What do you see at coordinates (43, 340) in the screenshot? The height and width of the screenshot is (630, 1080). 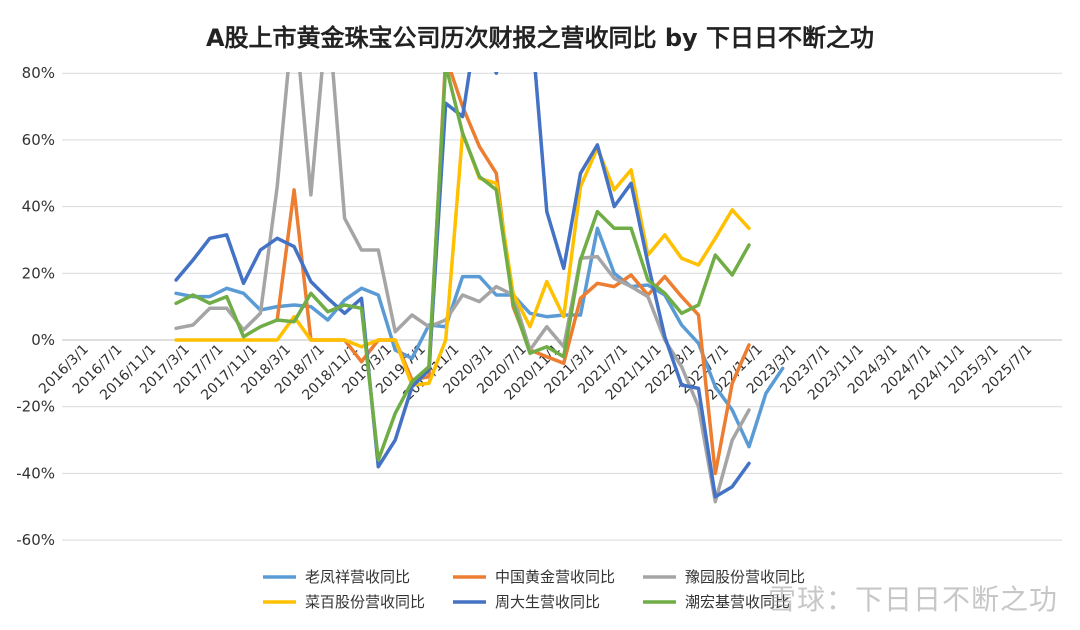 I see `y-tick-label: 0%` at bounding box center [43, 340].